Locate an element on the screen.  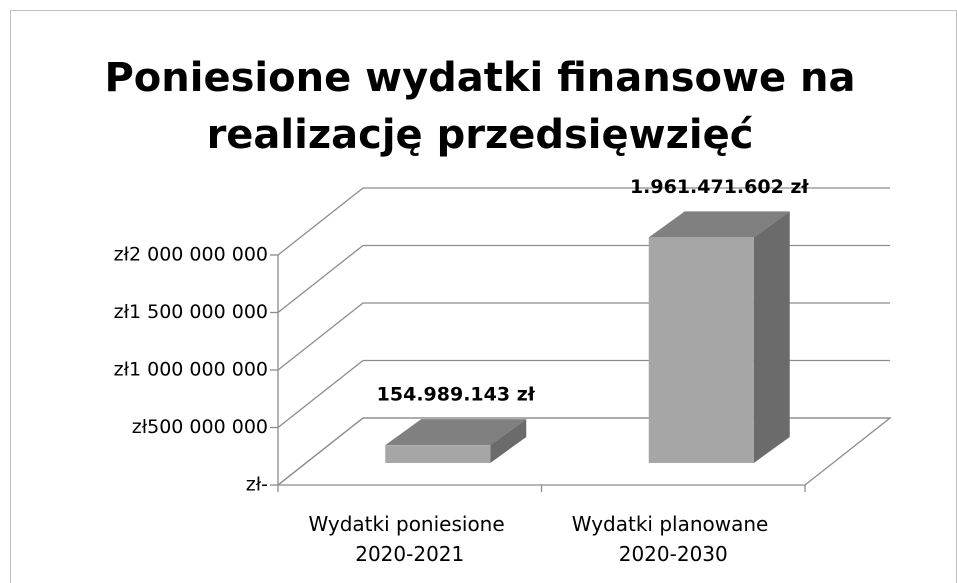
data-label: 1.961.471.602 zł is located at coordinates (720, 187).